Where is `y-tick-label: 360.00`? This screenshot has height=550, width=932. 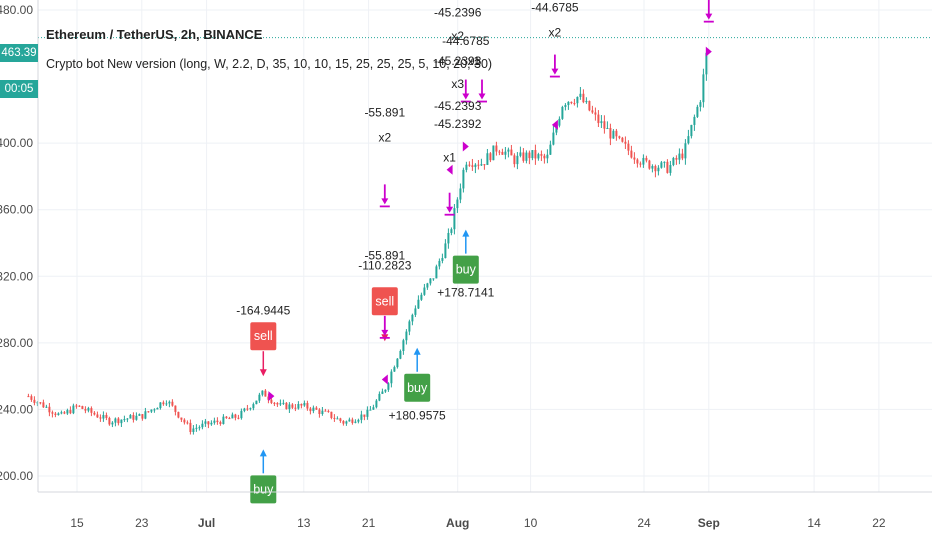
y-tick-label: 360.00 is located at coordinates (16, 210).